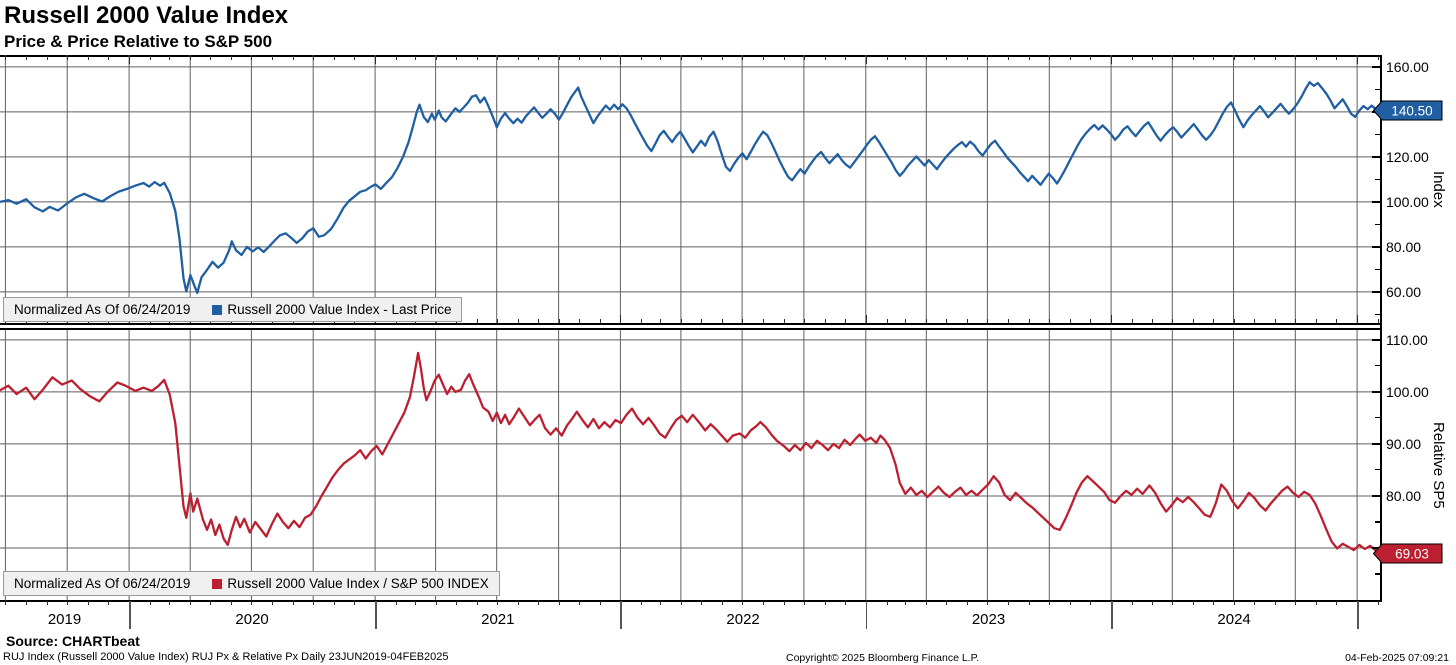 The width and height of the screenshot is (1456, 665). I want to click on price-tag-shape: 69.03, so click(1407, 553).